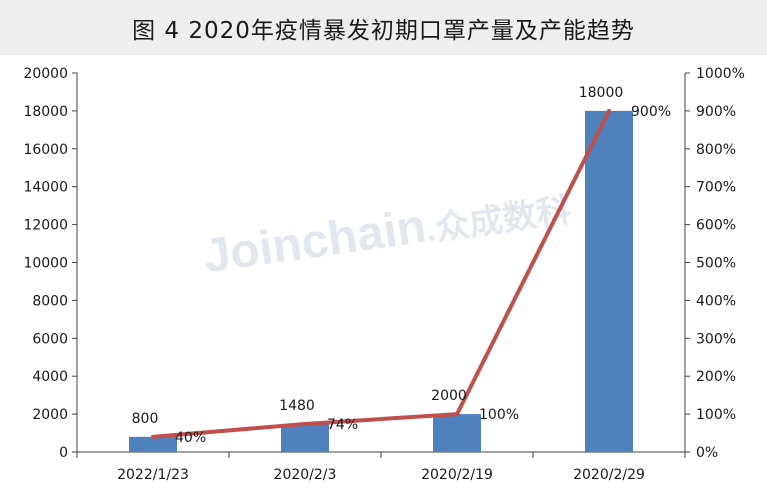 The image size is (767, 504). What do you see at coordinates (153, 475) in the screenshot?
I see `x-tick-label: 2022/1/23` at bounding box center [153, 475].